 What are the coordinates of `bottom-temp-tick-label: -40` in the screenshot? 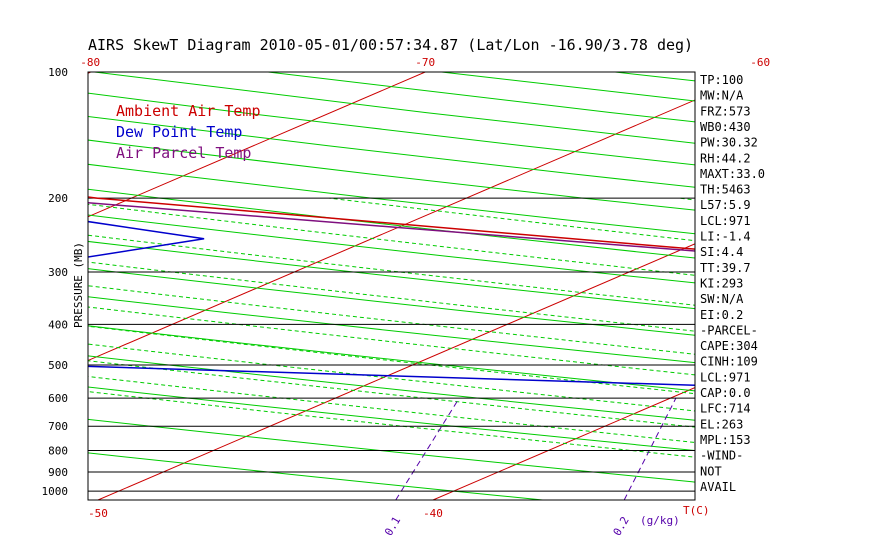 It's located at (433, 513).